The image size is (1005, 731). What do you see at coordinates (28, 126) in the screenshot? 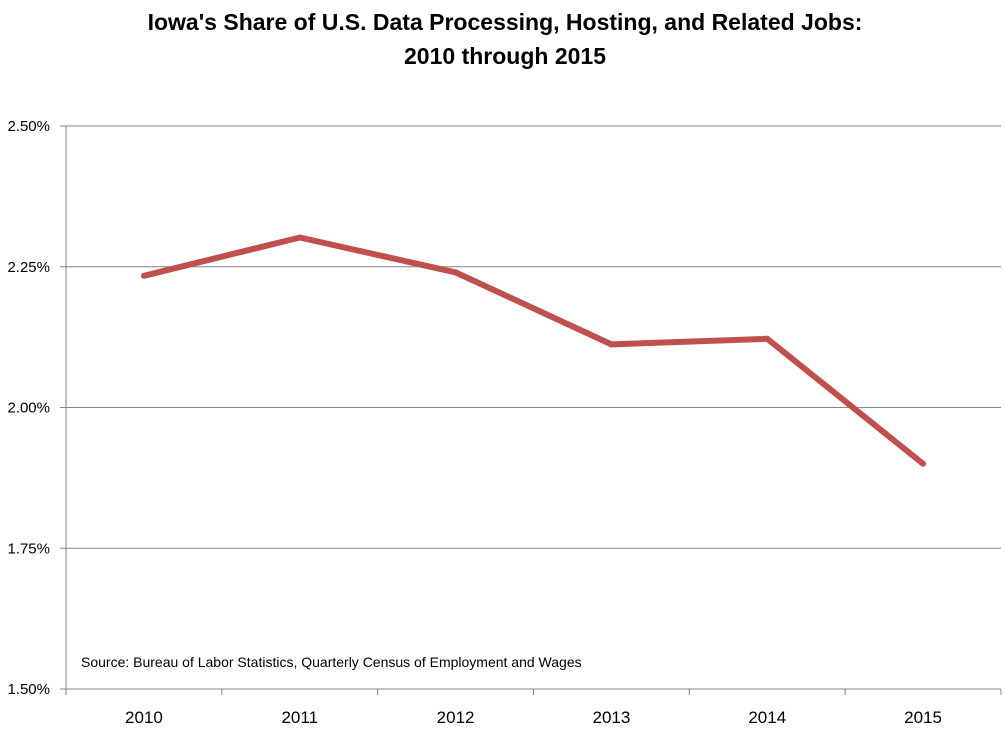
I see `y-tick-label-0: 2.50%` at bounding box center [28, 126].